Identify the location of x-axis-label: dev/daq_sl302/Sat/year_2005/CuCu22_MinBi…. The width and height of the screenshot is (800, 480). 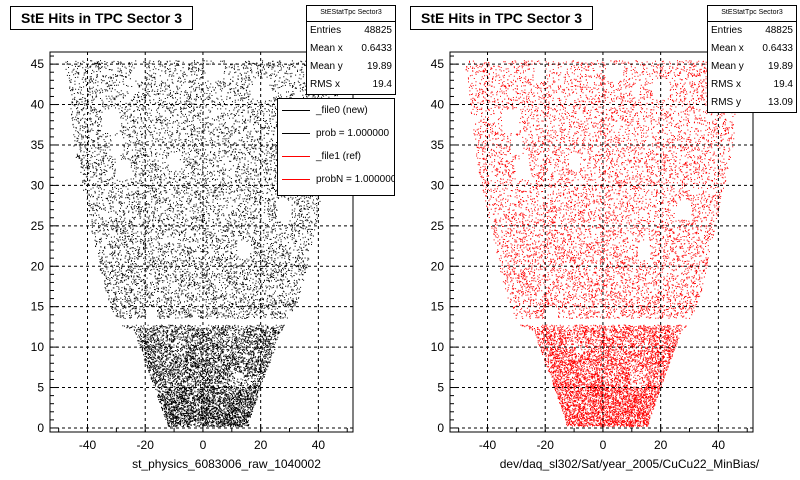
(630, 464).